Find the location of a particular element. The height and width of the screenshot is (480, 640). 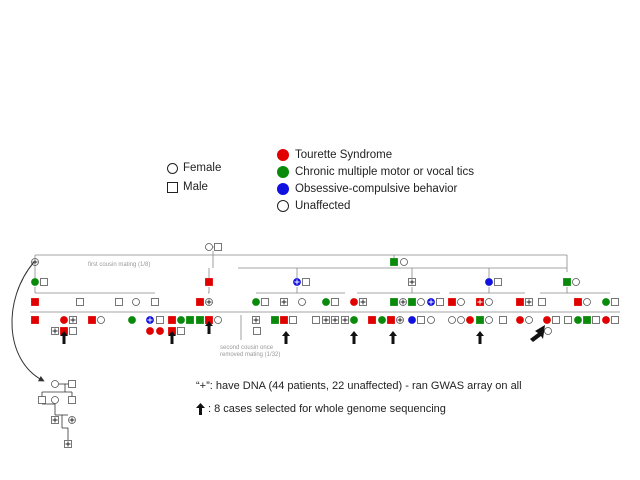

legend-tics-label: Chronic multiple motor or vocal tics is located at coordinates (384, 172).